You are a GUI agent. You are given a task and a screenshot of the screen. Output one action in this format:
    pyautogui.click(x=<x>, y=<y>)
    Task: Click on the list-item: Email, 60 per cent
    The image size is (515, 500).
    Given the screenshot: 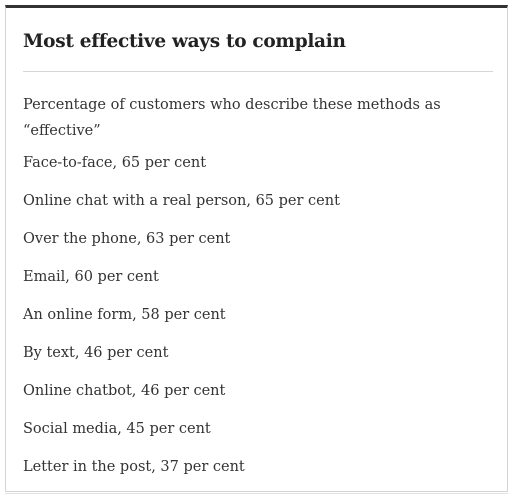 What is the action you would take?
    pyautogui.click(x=91, y=277)
    